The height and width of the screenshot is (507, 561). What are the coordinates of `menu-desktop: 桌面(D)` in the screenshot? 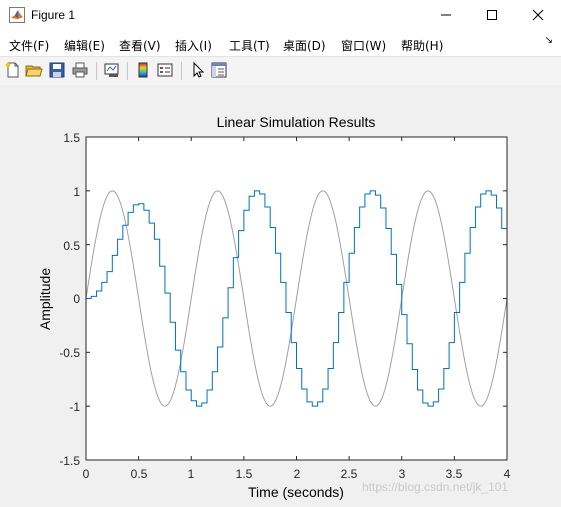 It's located at (304, 46).